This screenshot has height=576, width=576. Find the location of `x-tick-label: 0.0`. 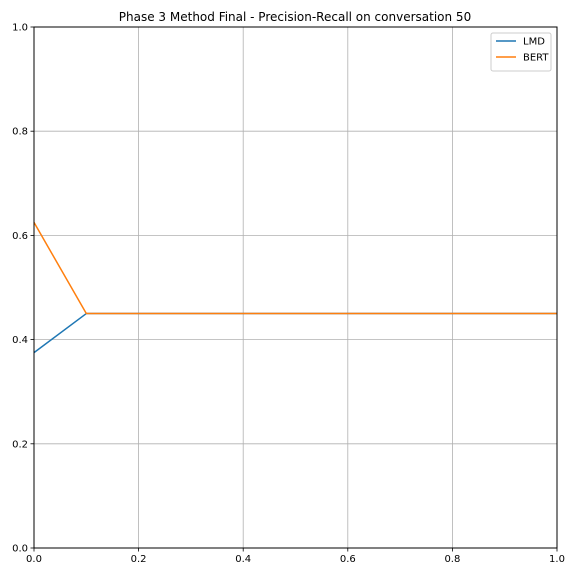

x-tick-label: 0.0 is located at coordinates (34, 559).